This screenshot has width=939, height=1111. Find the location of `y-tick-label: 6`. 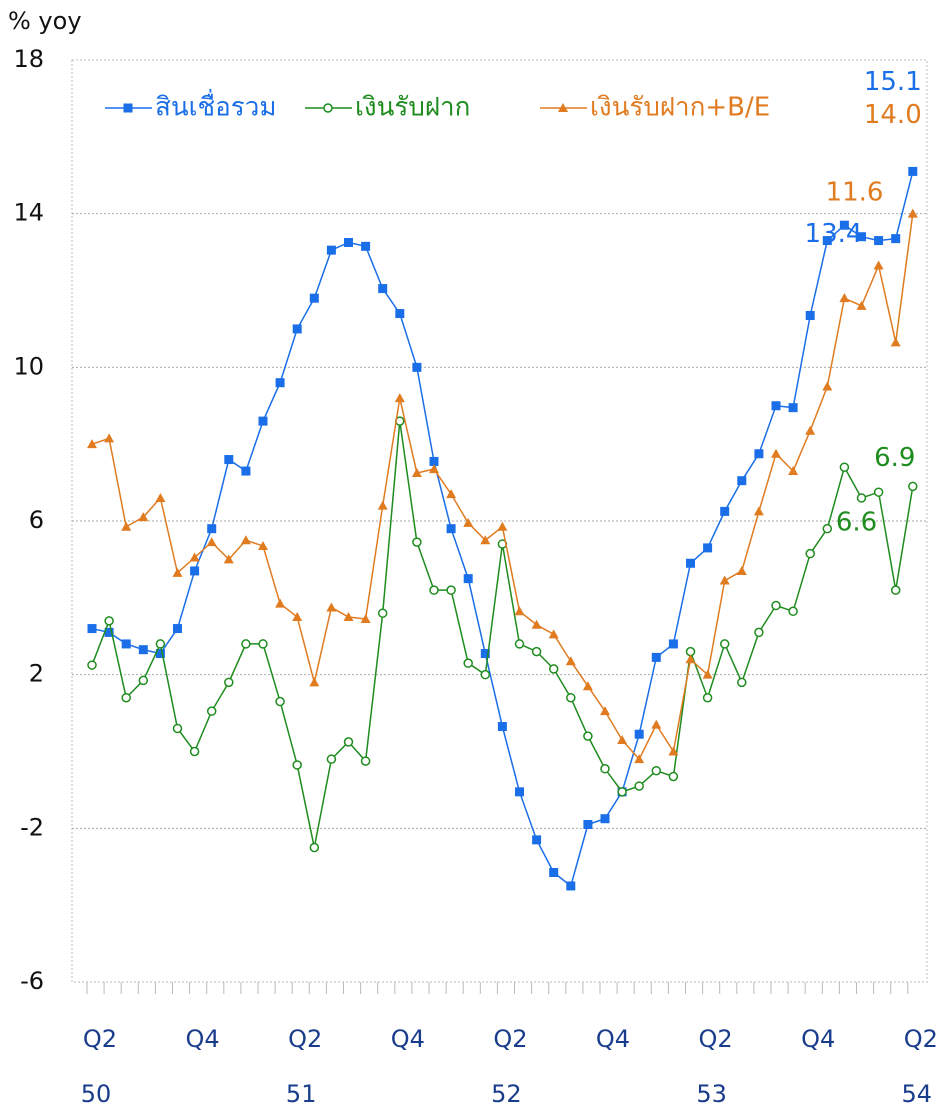

y-tick-label: 6 is located at coordinates (36, 520).